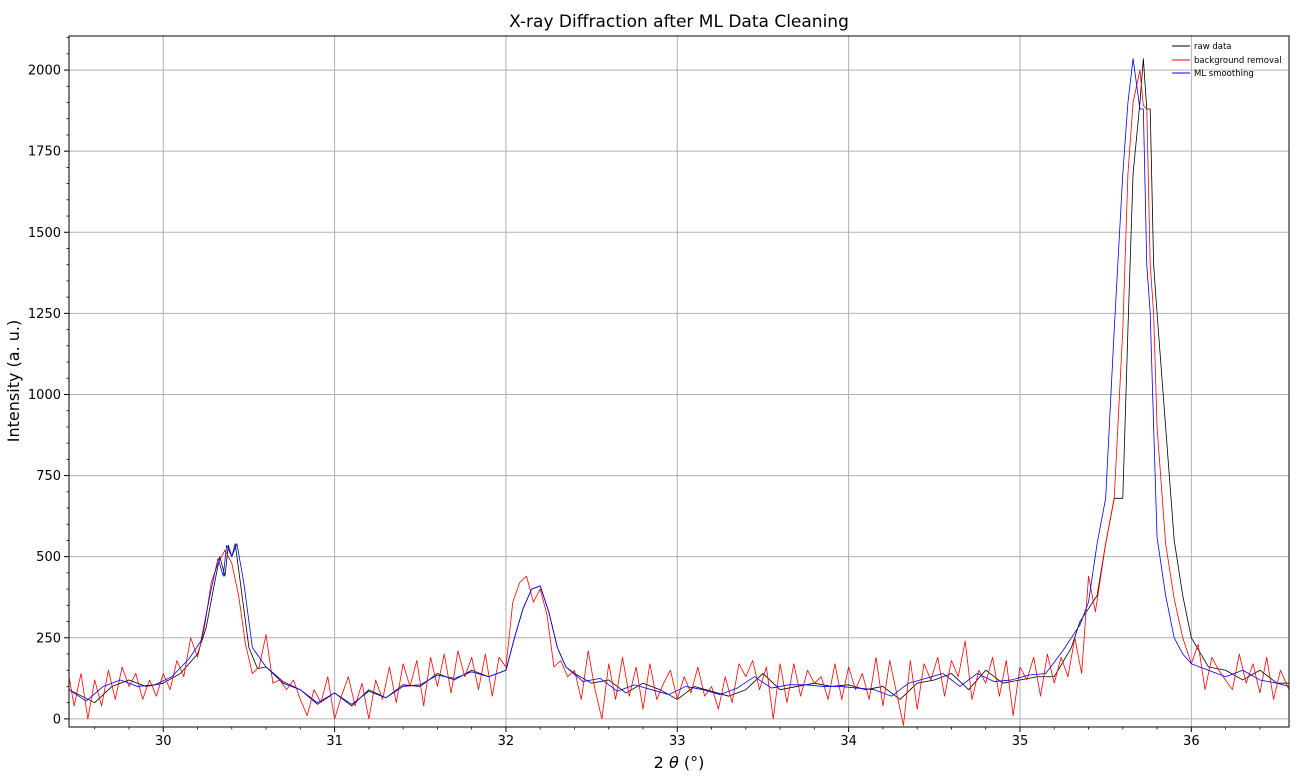  Describe the element at coordinates (334, 741) in the screenshot. I see `x-tick-label-1: 31` at that location.